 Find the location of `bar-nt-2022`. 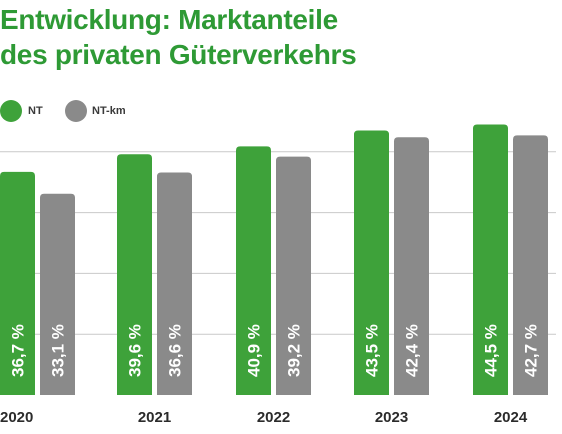

bar-nt-2022 is located at coordinates (253, 270).